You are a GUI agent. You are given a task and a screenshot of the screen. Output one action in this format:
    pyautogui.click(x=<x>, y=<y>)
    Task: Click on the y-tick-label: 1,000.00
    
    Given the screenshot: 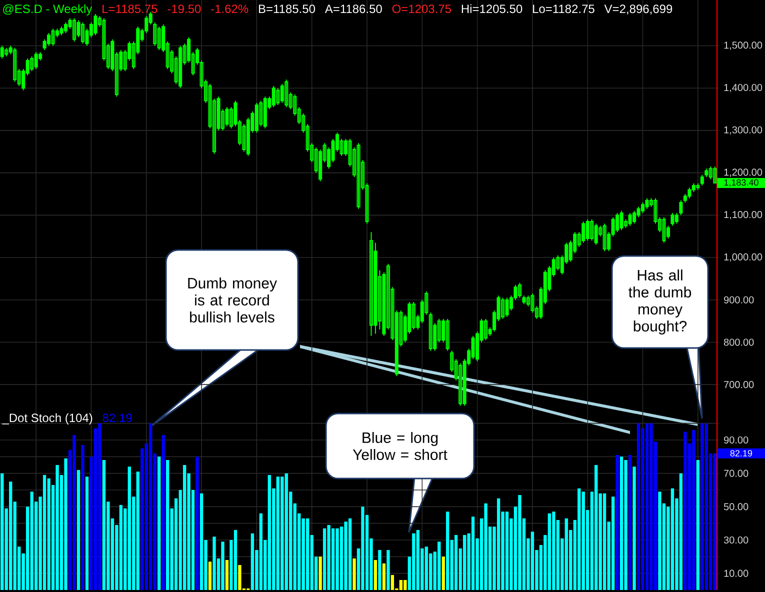 What is the action you would take?
    pyautogui.click(x=743, y=257)
    